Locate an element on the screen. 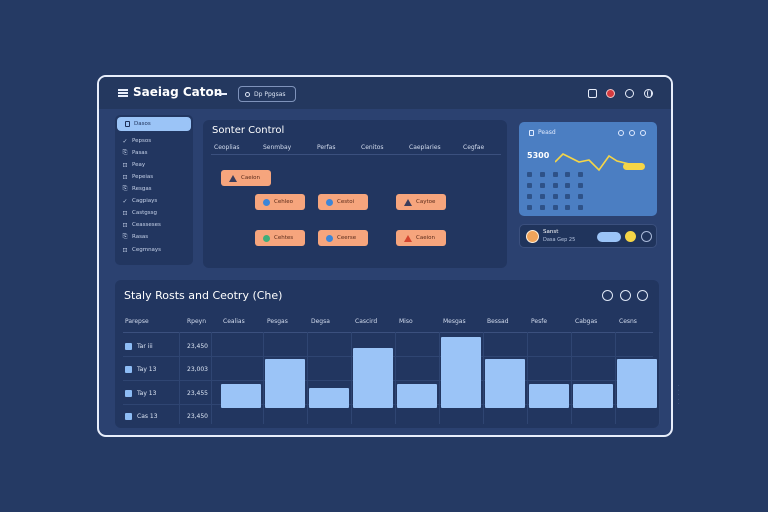  sidebar-item-label: Pepsos is located at coordinates (142, 141).